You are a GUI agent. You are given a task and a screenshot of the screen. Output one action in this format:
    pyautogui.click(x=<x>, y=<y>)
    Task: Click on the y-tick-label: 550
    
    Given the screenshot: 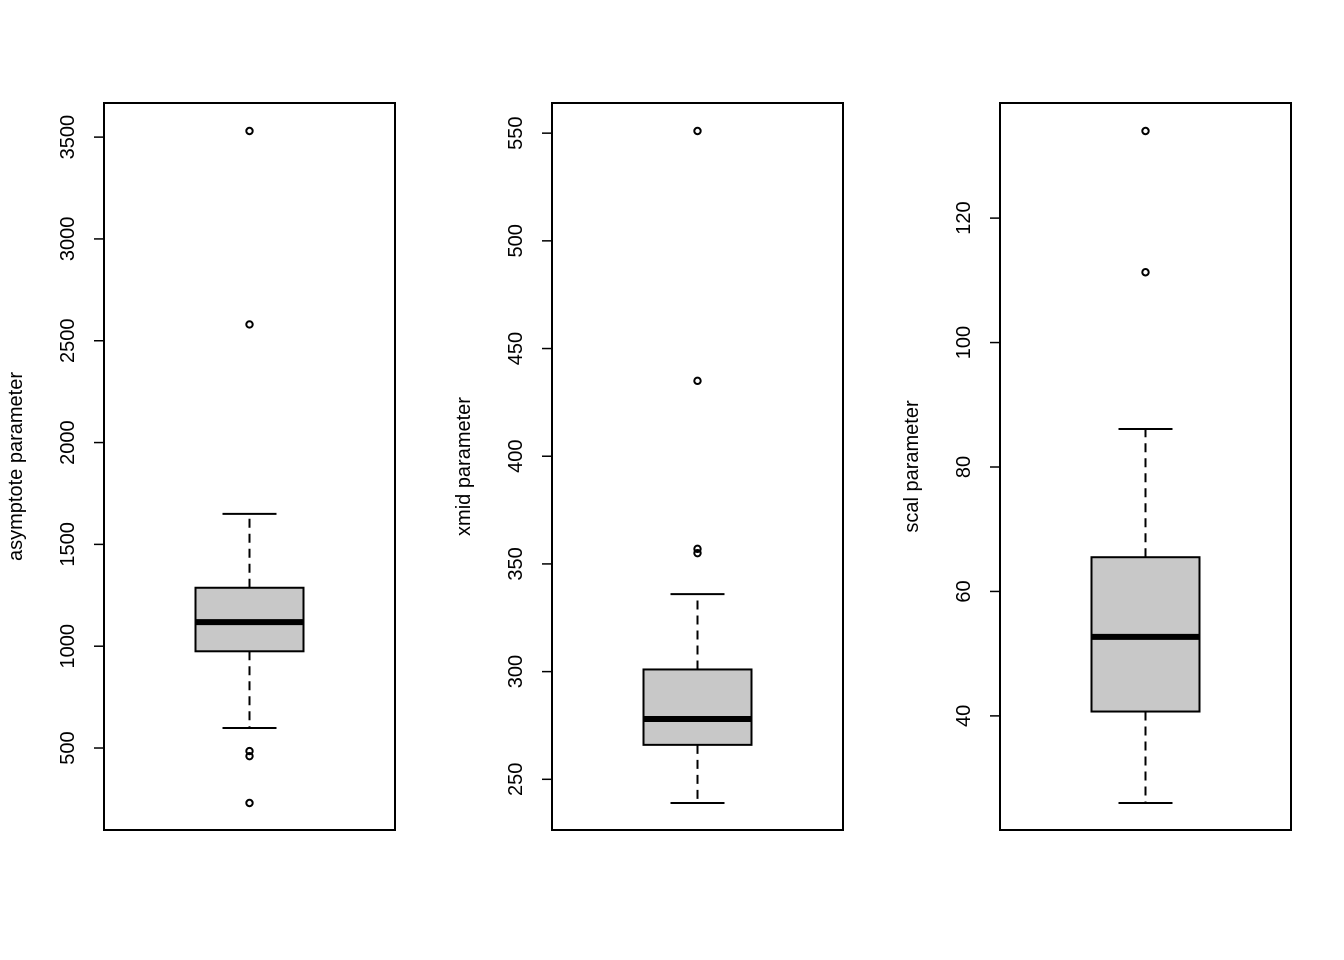 What is the action you would take?
    pyautogui.click(x=516, y=132)
    